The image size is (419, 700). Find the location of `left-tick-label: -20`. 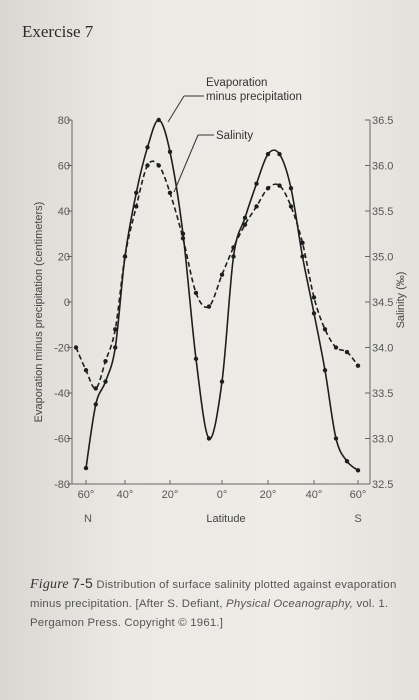

left-tick-label: -20 is located at coordinates (62, 349).